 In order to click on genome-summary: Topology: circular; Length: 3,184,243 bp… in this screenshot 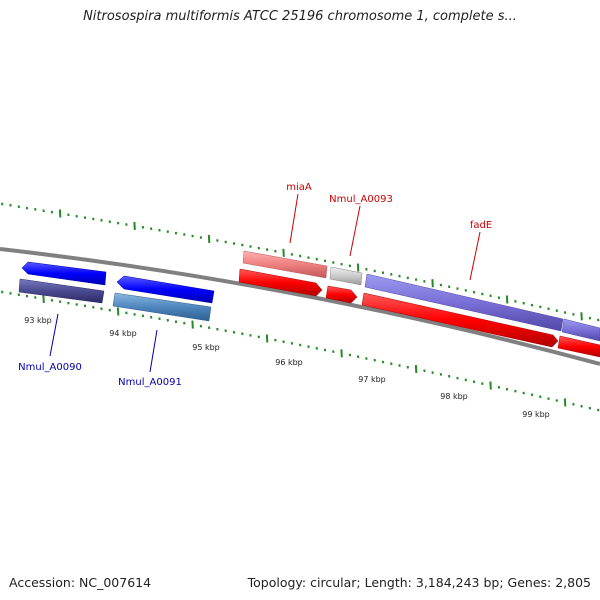, I will do `click(419, 582)`.